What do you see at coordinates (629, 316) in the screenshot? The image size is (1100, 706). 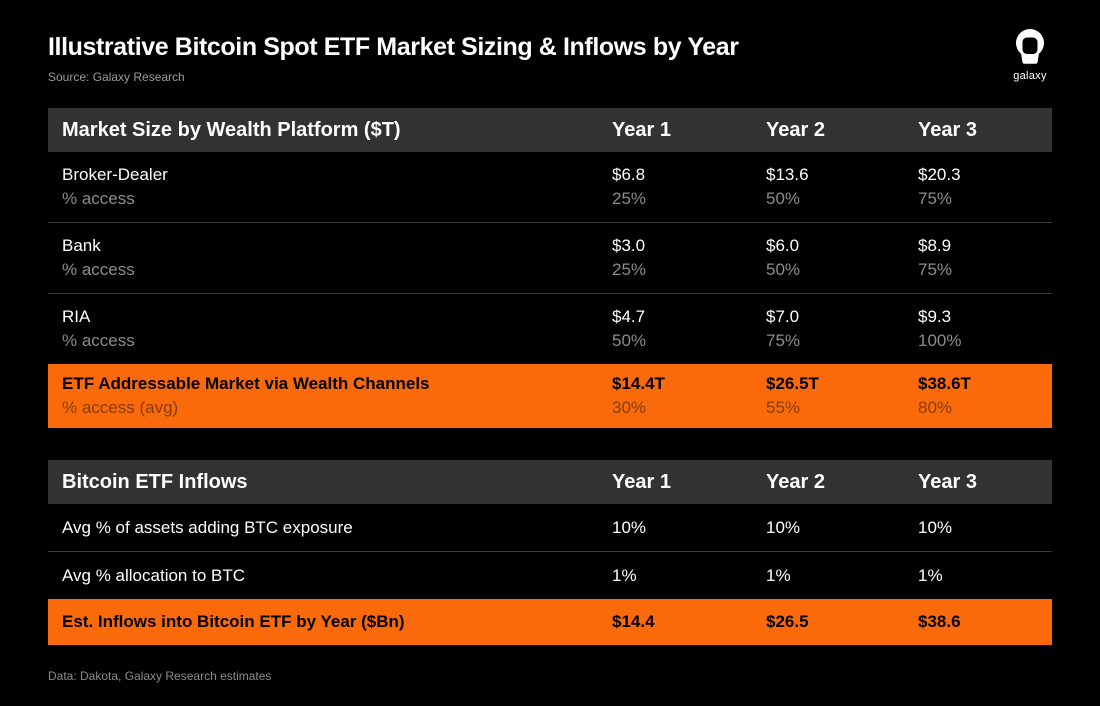 I see `value-year-1: $4.7` at bounding box center [629, 316].